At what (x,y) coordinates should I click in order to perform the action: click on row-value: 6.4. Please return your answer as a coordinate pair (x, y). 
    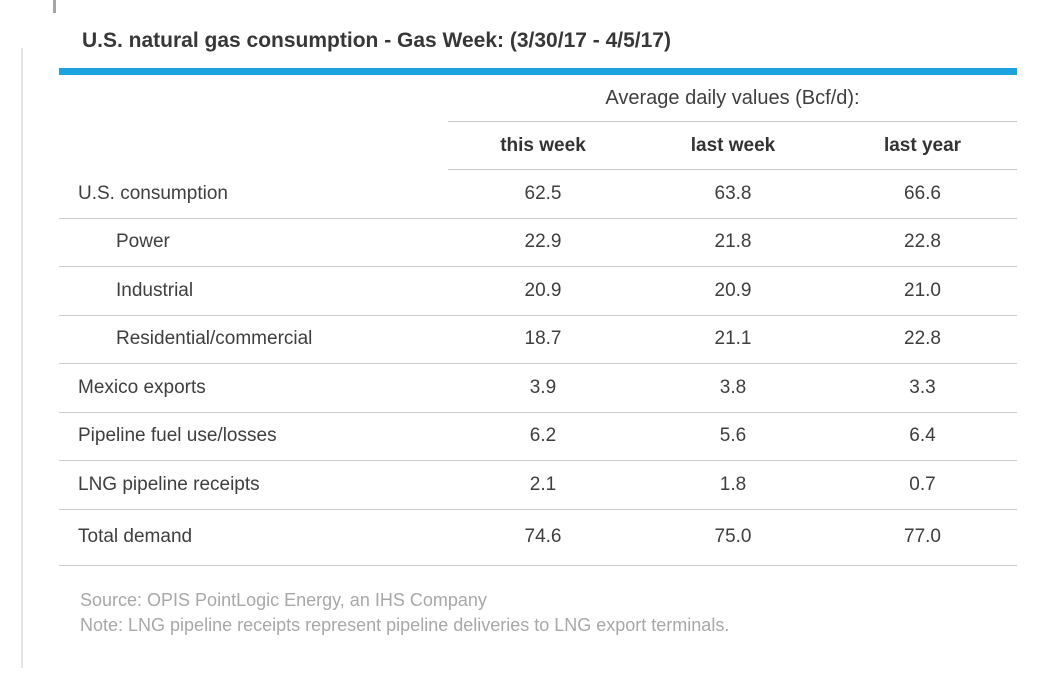
    Looking at the image, I should click on (922, 436).